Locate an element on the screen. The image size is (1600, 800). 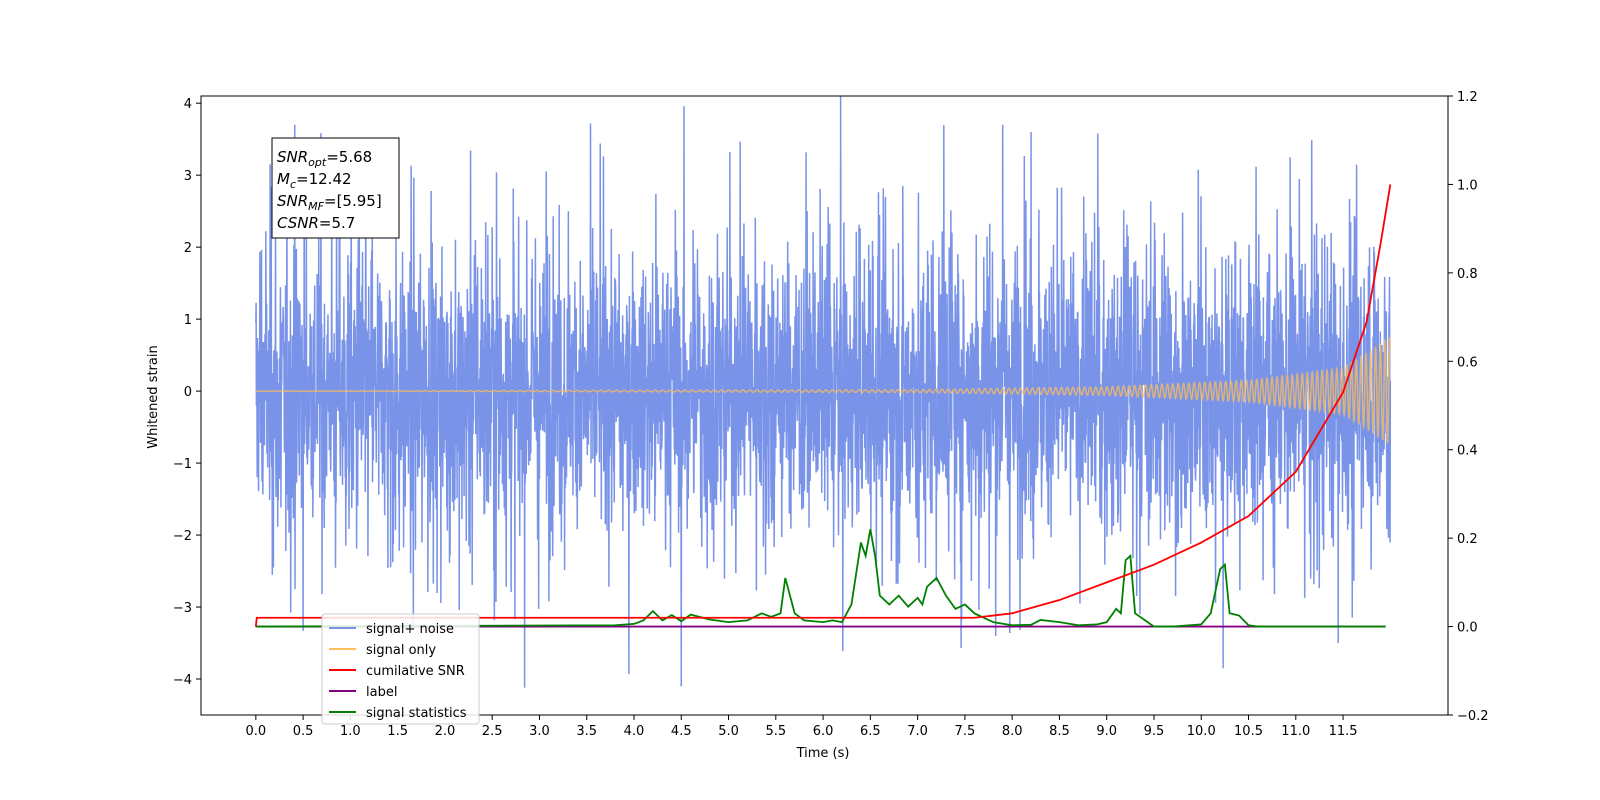
x-tick-label: 9.5 is located at coordinates (1154, 731).